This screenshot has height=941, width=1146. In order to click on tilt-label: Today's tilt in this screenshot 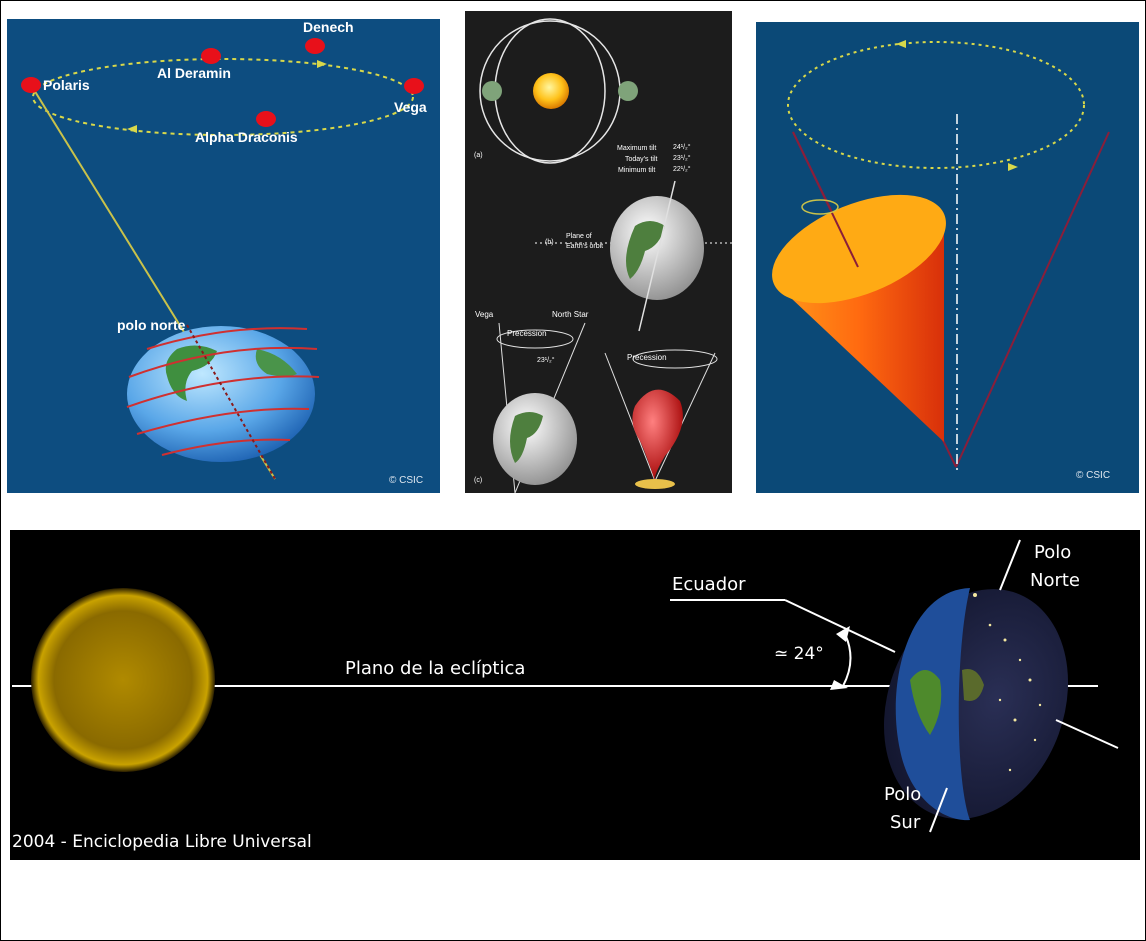, I will do `click(641, 159)`.